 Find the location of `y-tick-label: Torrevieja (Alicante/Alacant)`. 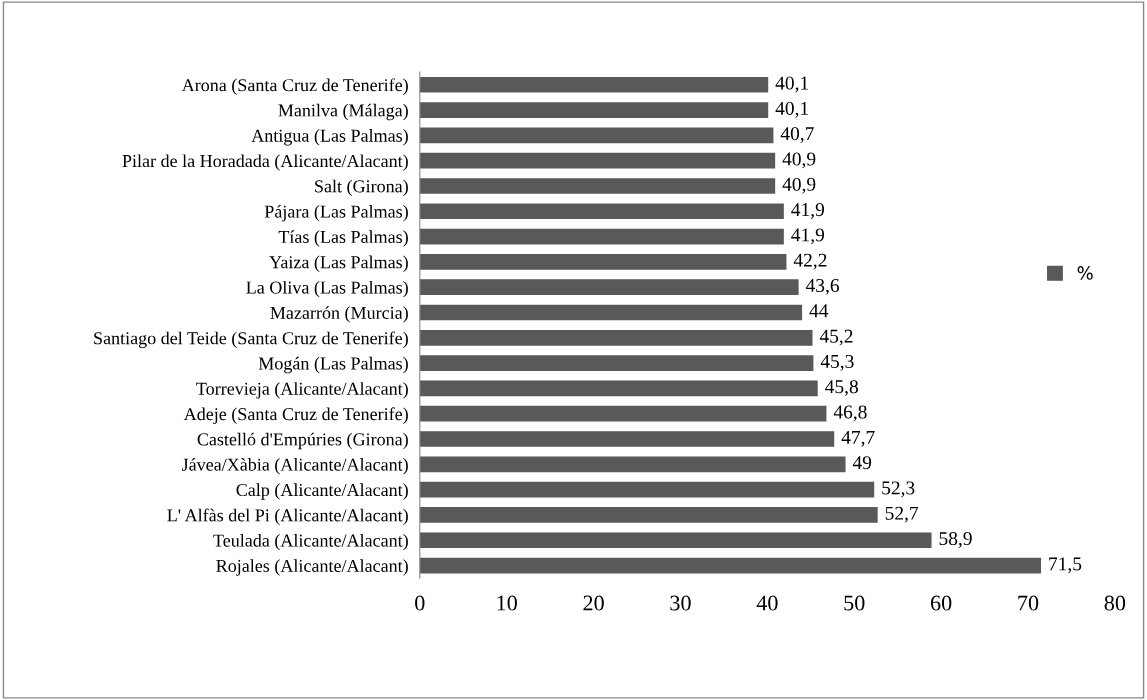

y-tick-label: Torrevieja (Alicante/Alacant) is located at coordinates (302, 390).